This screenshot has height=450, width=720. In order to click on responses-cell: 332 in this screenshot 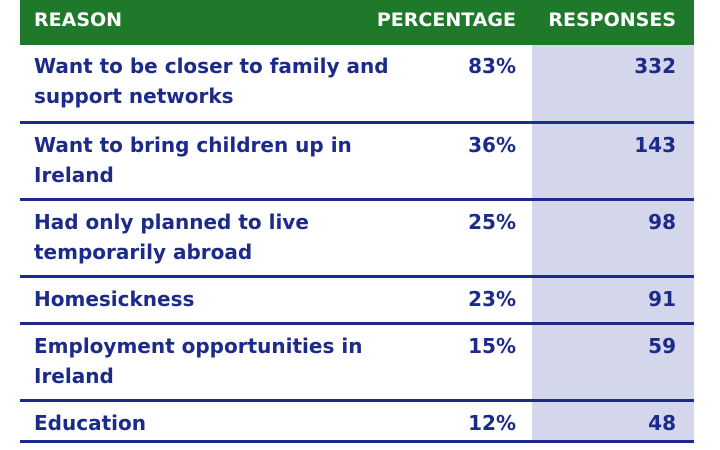, I will do `click(655, 66)`.